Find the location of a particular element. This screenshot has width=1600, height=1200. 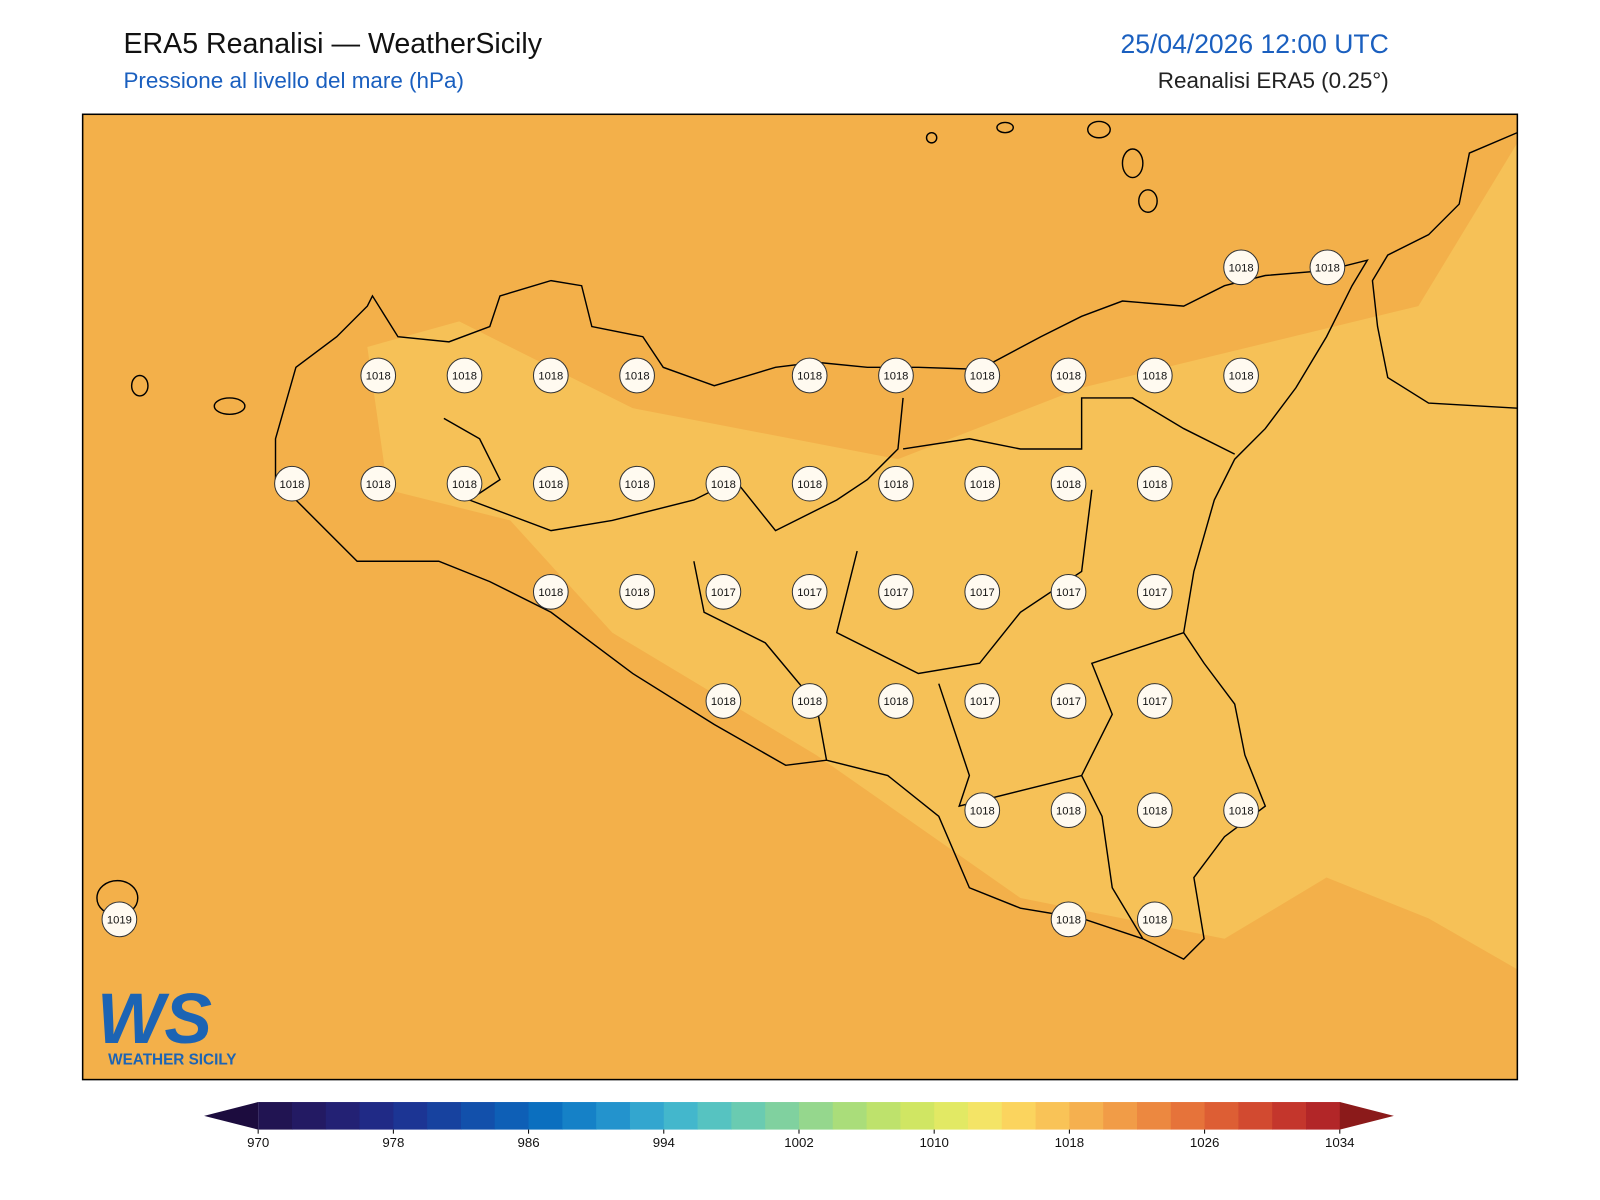

colorbar-tick-label: 1002 is located at coordinates (798, 1142).